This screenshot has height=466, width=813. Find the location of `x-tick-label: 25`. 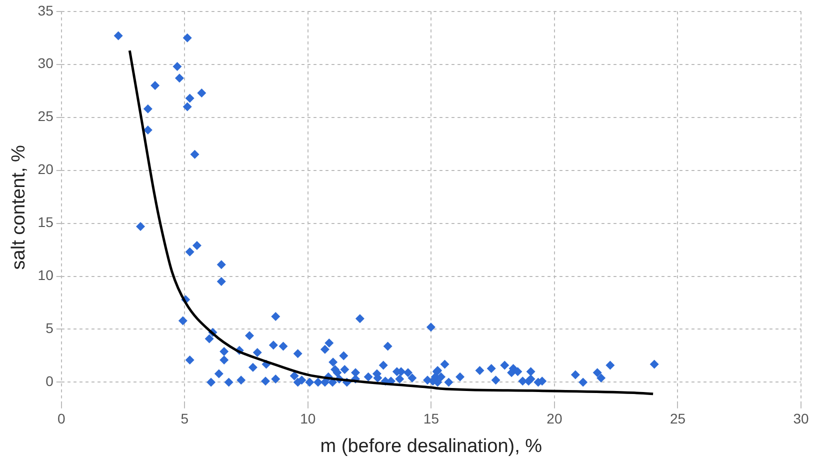

x-tick-label: 25 is located at coordinates (678, 418).